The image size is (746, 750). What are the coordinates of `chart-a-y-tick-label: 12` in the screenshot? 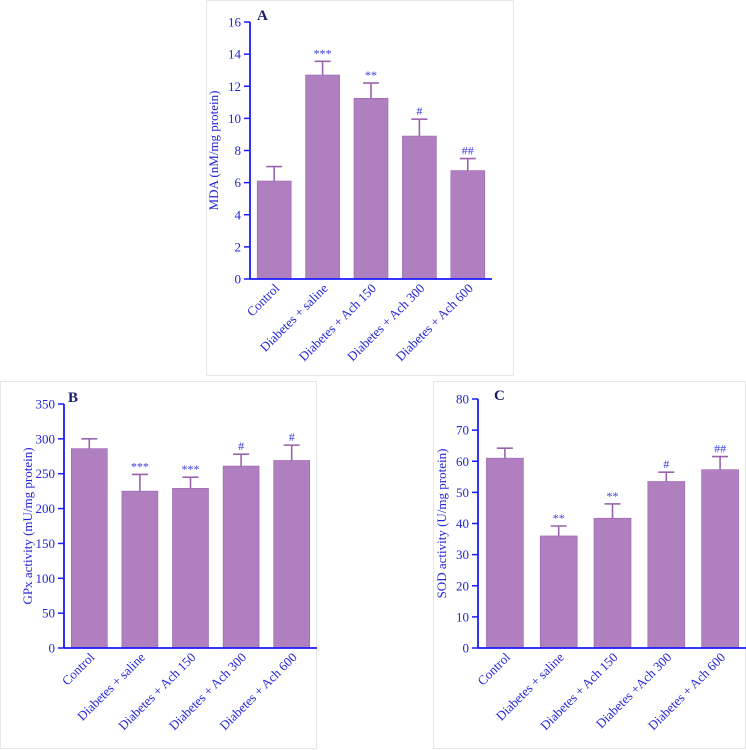 It's located at (234, 86).